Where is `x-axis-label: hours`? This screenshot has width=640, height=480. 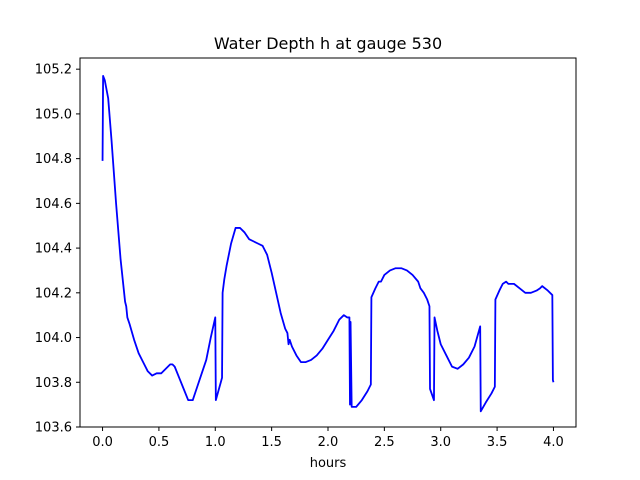 x-axis-label: hours is located at coordinates (328, 463).